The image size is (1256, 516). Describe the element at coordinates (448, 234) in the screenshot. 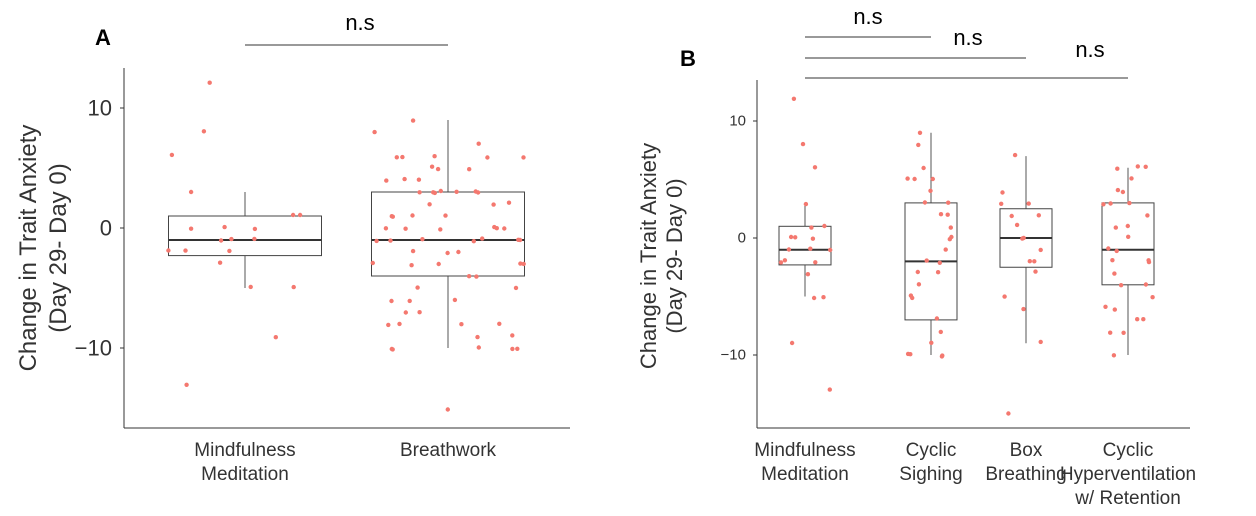

I see `iqr-box` at that location.